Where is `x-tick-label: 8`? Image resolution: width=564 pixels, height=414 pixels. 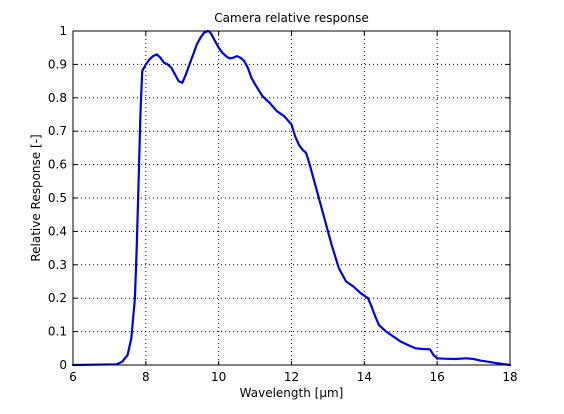
x-tick-label: 8 is located at coordinates (146, 377).